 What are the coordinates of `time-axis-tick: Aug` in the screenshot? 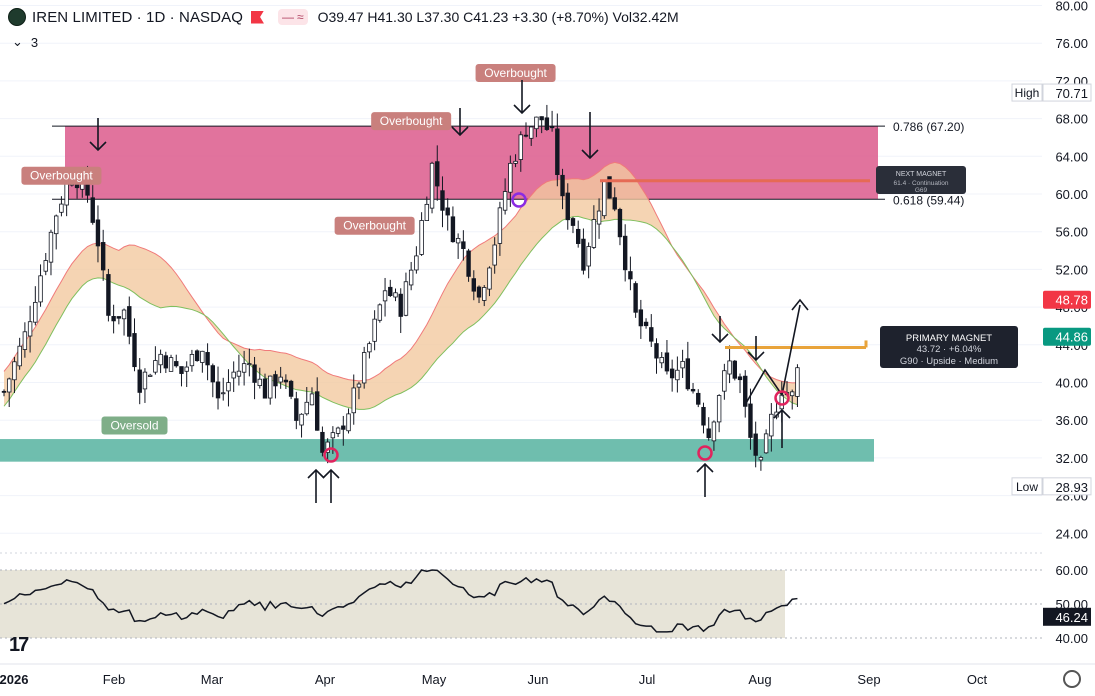 It's located at (759, 679).